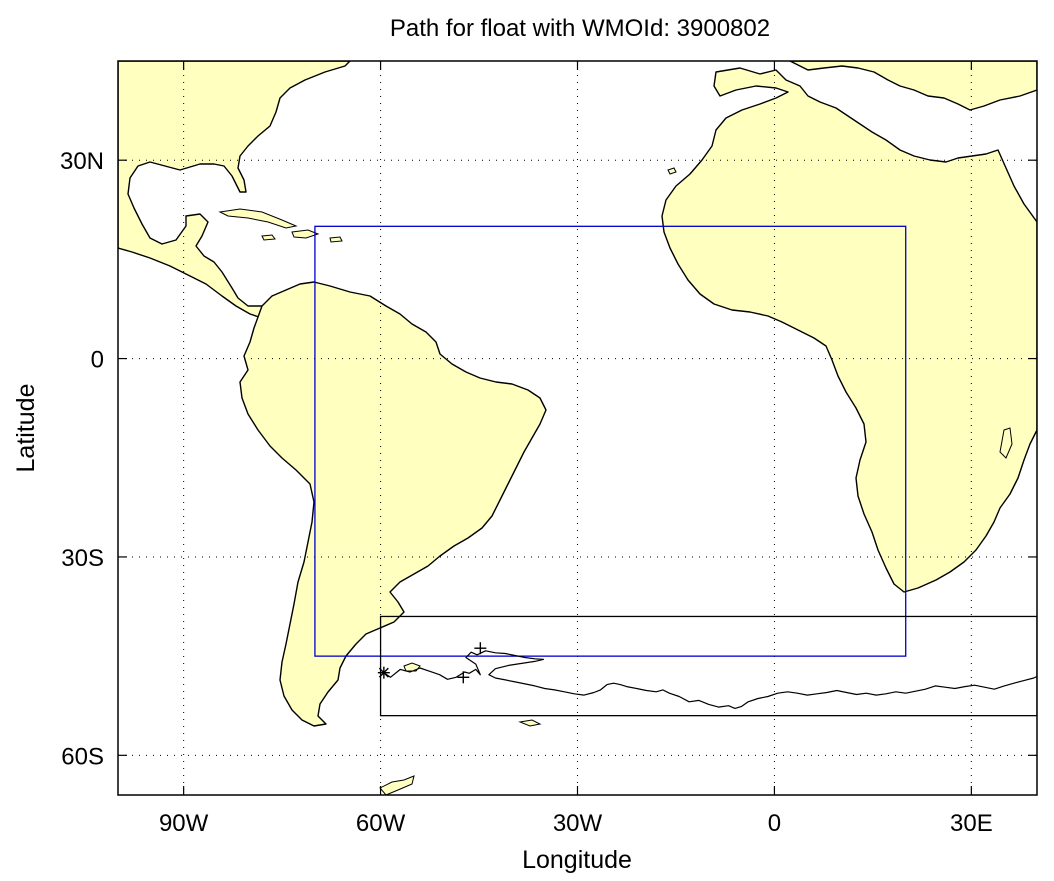 The width and height of the screenshot is (1054, 881). I want to click on x-tick-label: 30W, so click(578, 823).